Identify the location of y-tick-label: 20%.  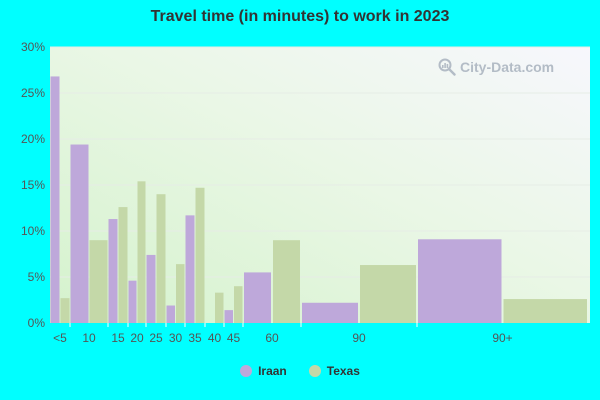
(33, 139).